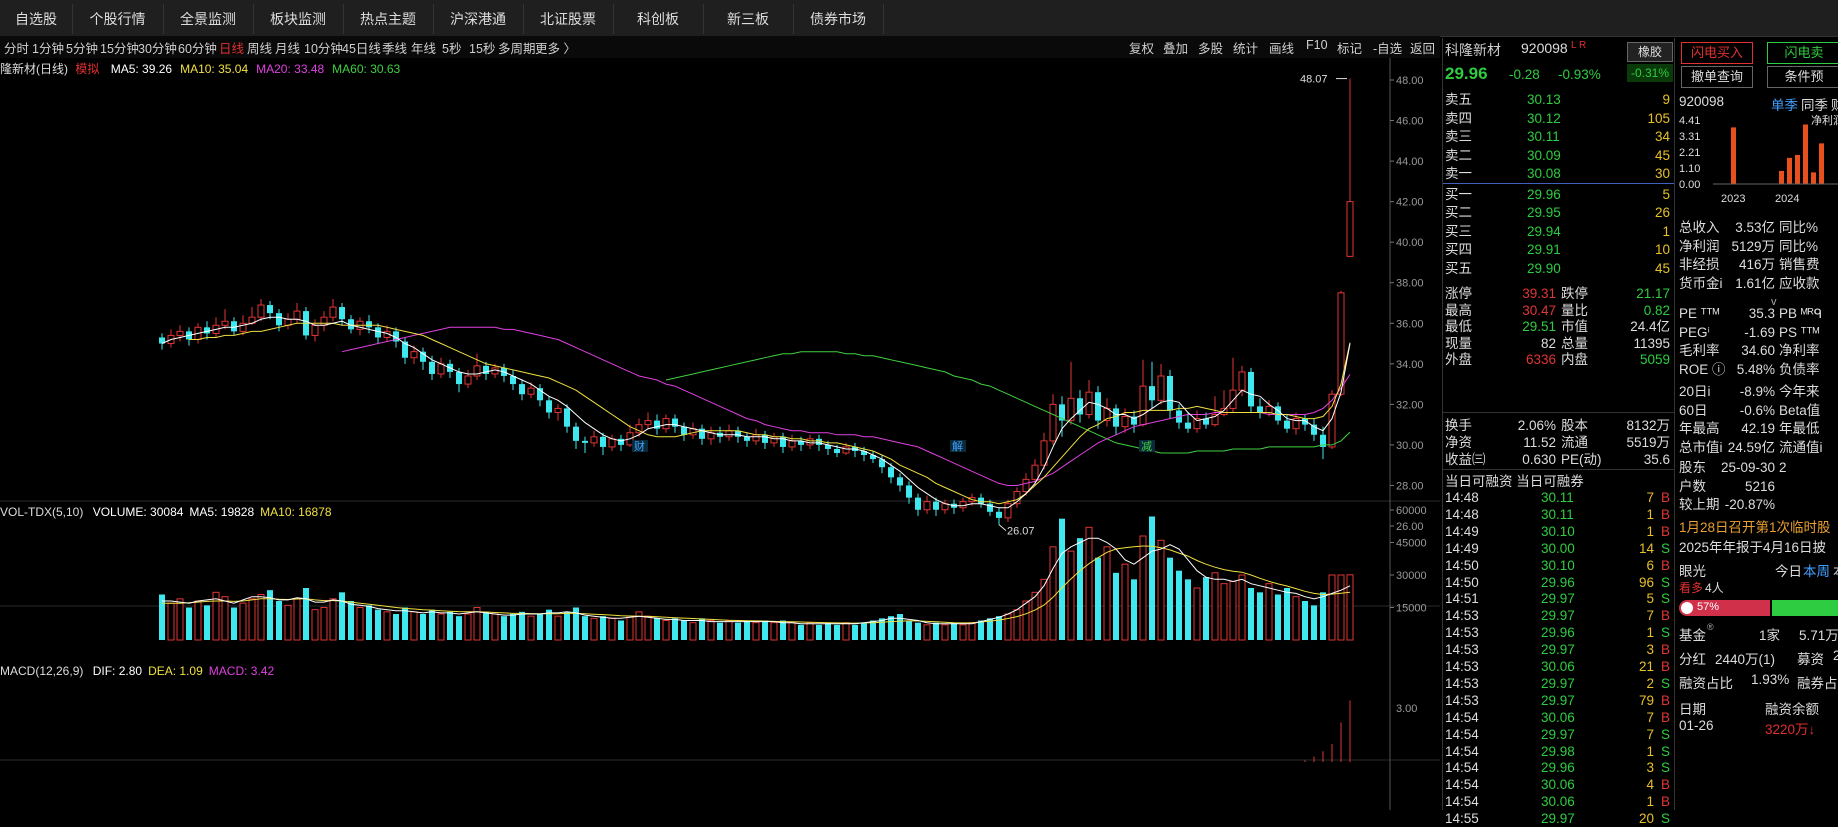  What do you see at coordinates (119, 49) in the screenshot?
I see `period-3: 15分钟` at bounding box center [119, 49].